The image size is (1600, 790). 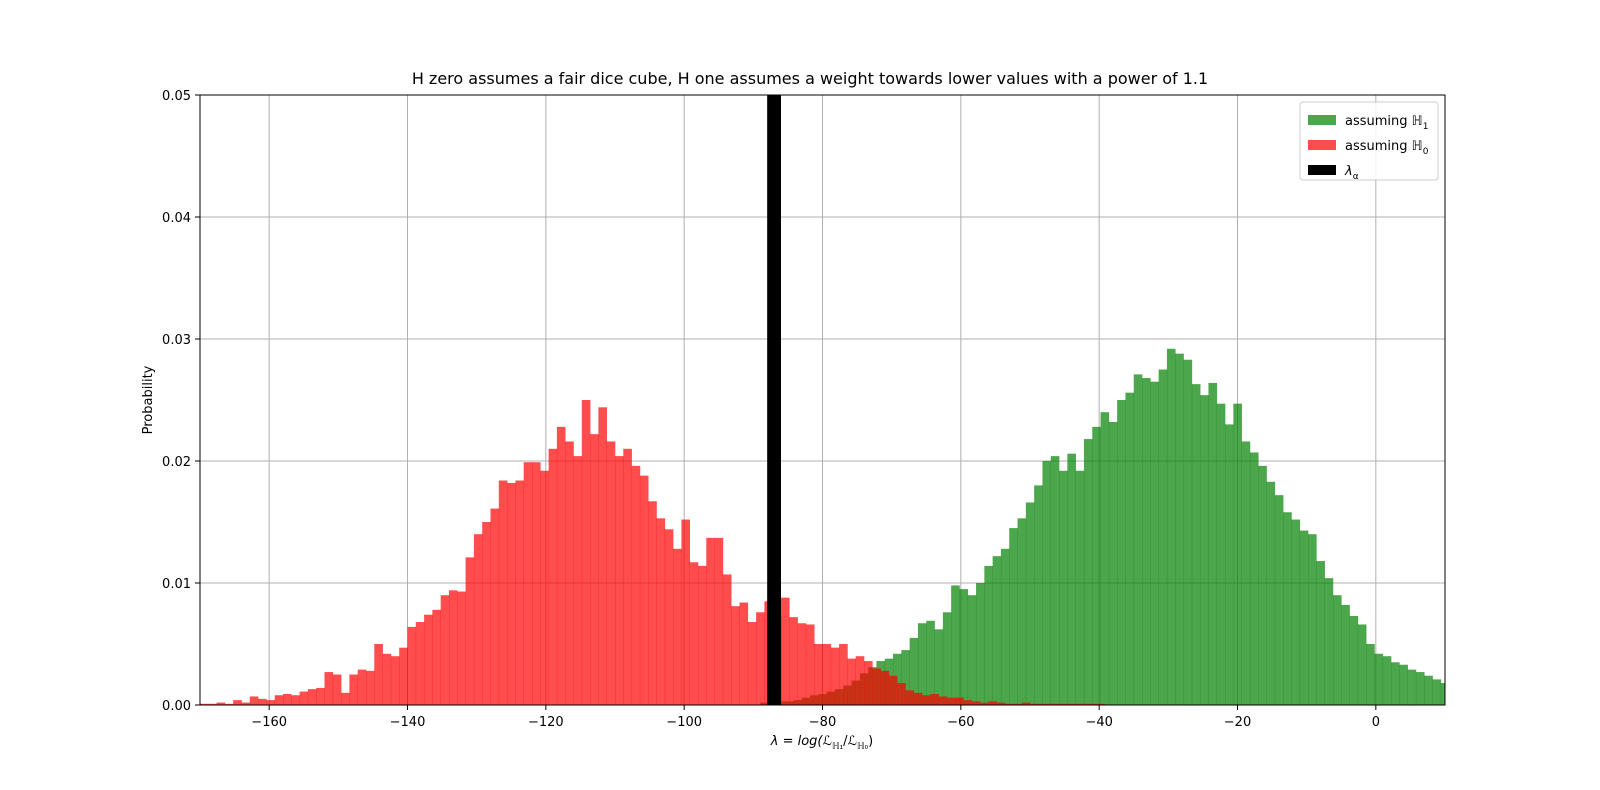 What do you see at coordinates (821, 743) in the screenshot?
I see `x-axis-label: λ = log(ℒℍ₁/ℒℍ₀)` at bounding box center [821, 743].